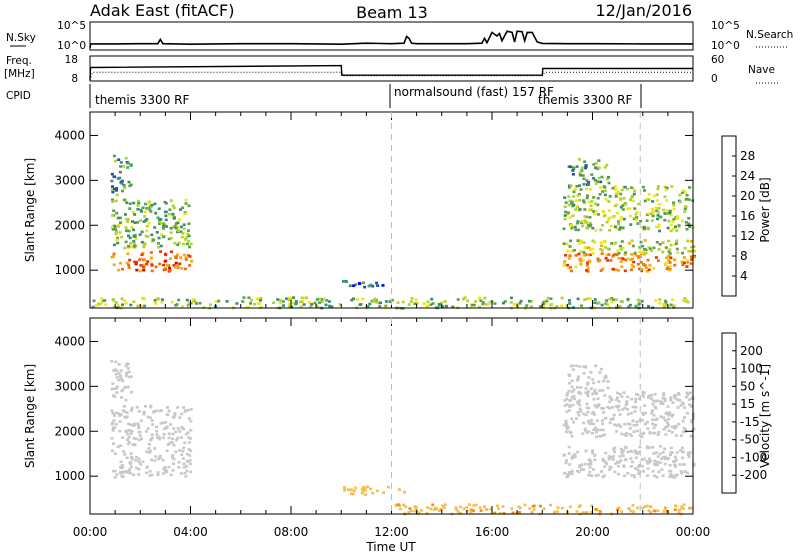  I want to click on nsky-series-line, so click(391, 39).